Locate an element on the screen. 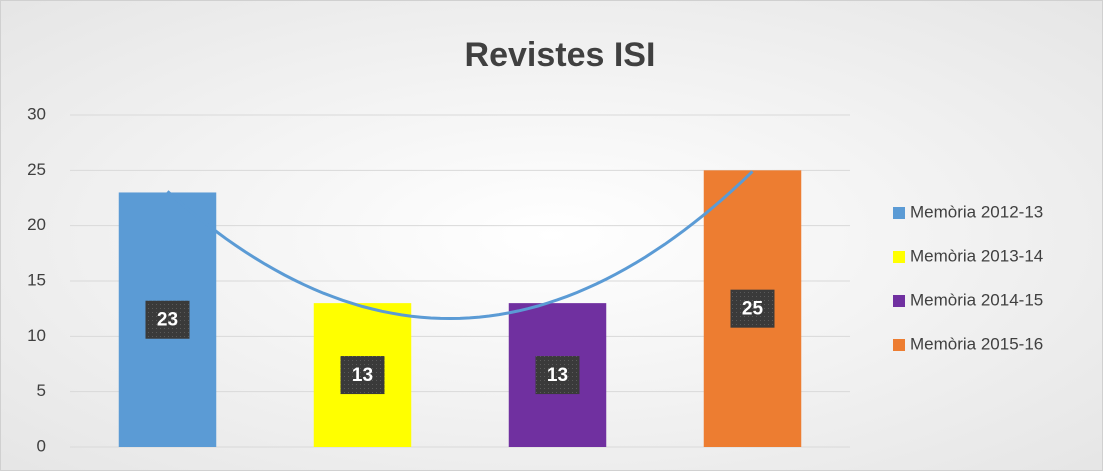  legend-label: Memòria 2012-13 is located at coordinates (976, 211).